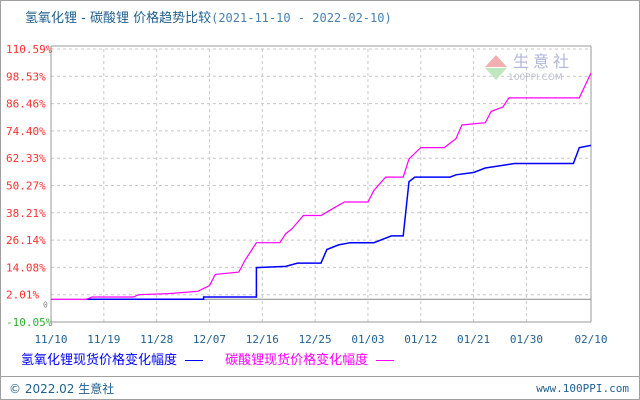 The width and height of the screenshot is (640, 400). I want to click on x-tick-label: 11/19, so click(103, 339).